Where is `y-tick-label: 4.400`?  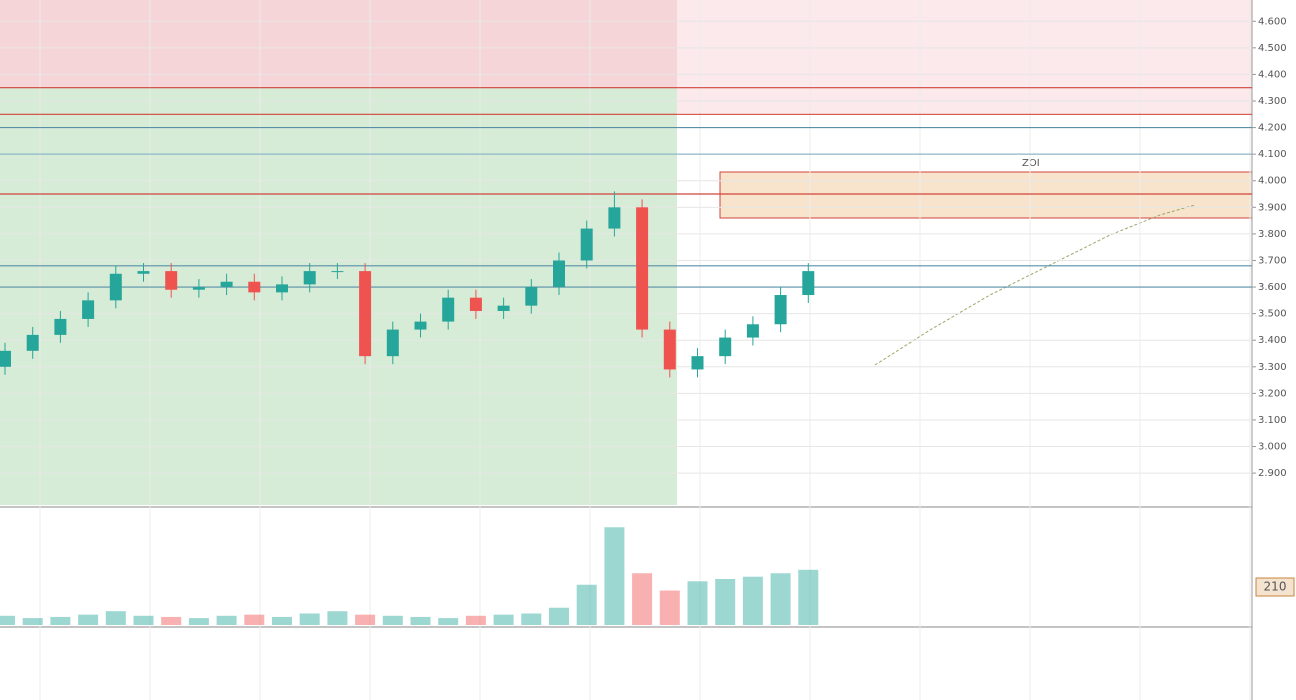 y-tick-label: 4.400 is located at coordinates (1272, 74).